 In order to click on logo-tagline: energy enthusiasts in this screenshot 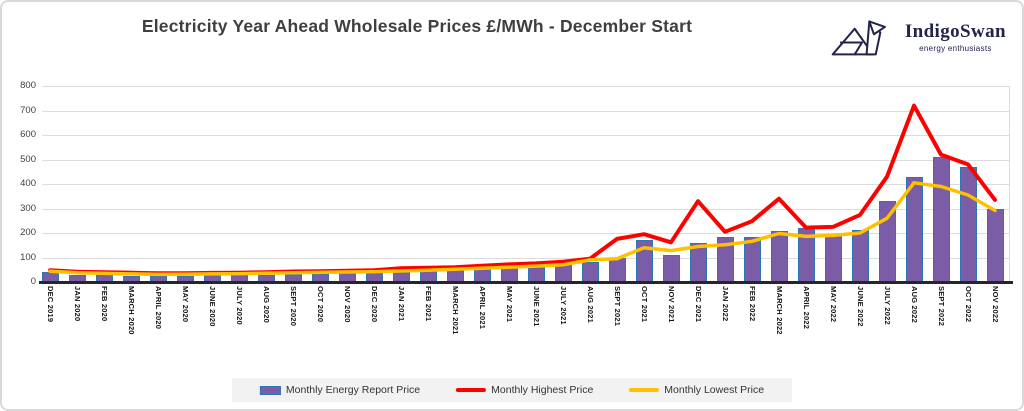, I will do `click(955, 48)`.